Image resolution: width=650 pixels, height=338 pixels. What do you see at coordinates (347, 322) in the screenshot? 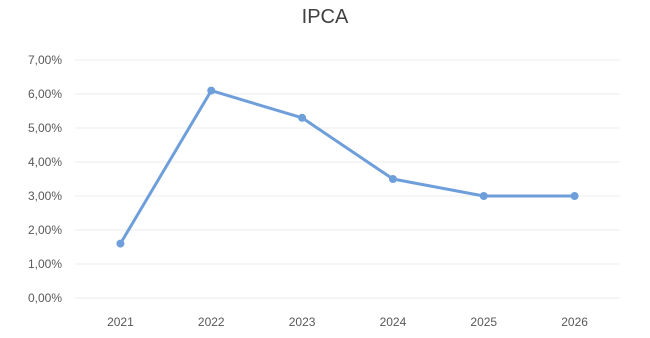
I see `x-axis-ticks: 2021 2022 2023 2024 2025 2026` at bounding box center [347, 322].